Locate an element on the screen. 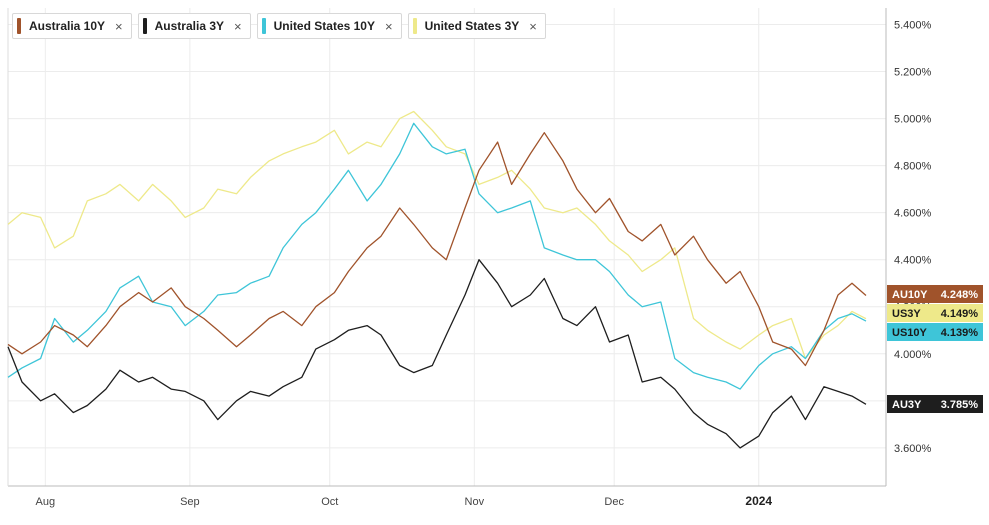 This screenshot has width=989, height=525. x-tick-label: 2024 is located at coordinates (758, 501).